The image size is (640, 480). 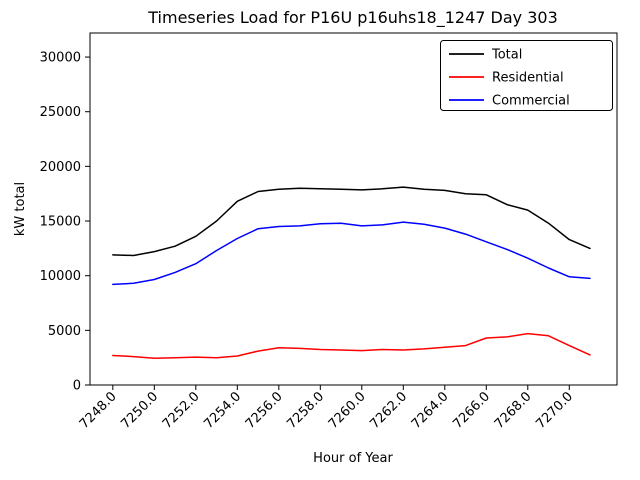 I want to click on legend-entry-residential: Residential, so click(x=506, y=78).